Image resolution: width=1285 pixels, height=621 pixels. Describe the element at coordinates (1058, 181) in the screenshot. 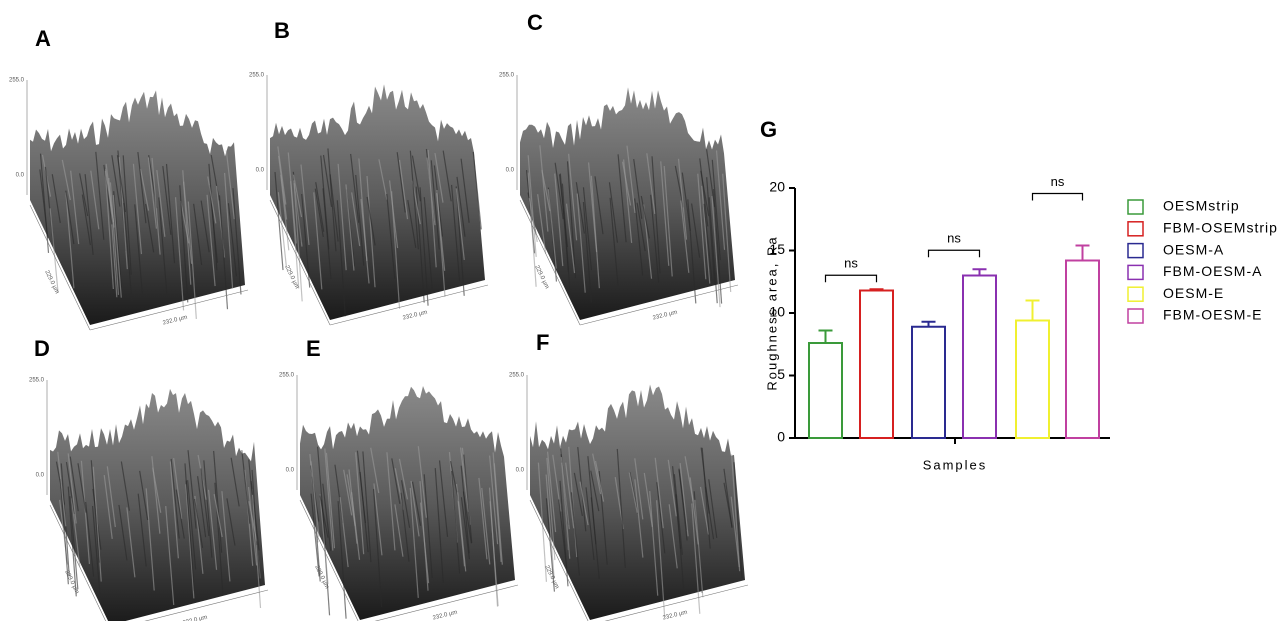

I see `significance-label: ns` at that location.